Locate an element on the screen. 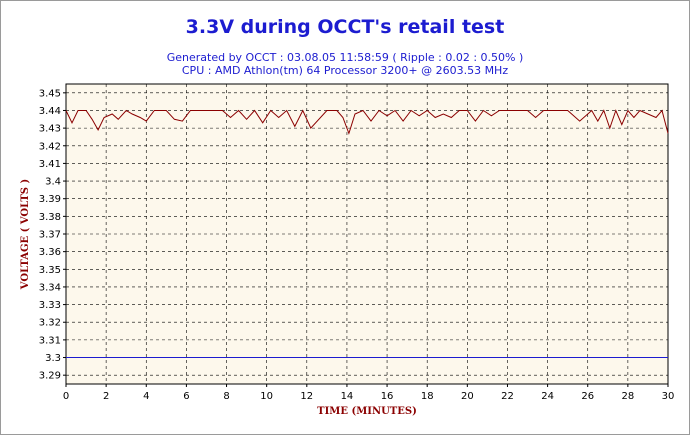 This screenshot has width=690, height=435. x-tick-label: 26 is located at coordinates (587, 396).